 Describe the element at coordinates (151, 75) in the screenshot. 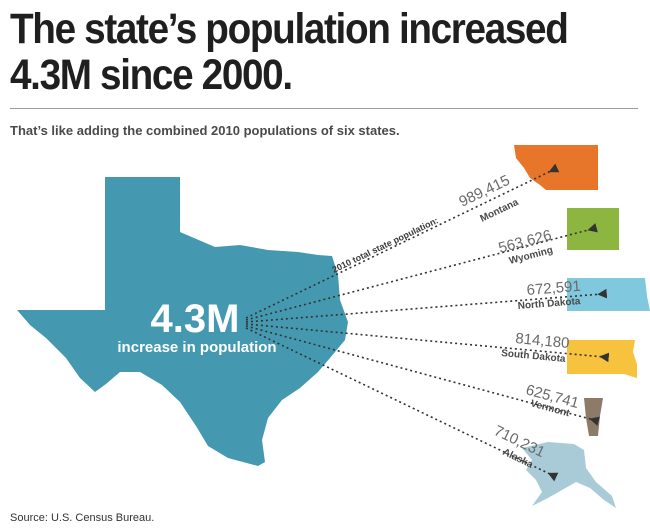

I see `headline-line-2: 4.3M since 2000.` at that location.